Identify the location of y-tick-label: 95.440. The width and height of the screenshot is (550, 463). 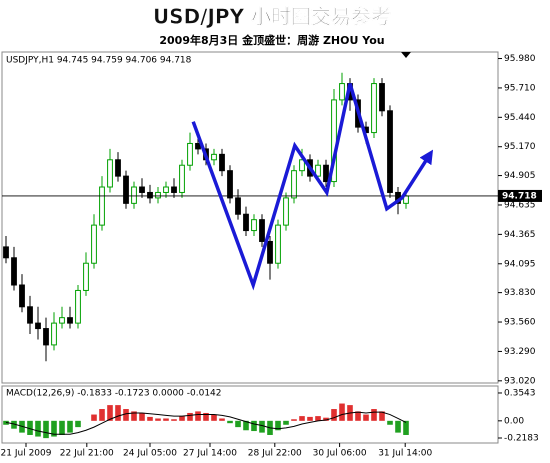
(520, 118).